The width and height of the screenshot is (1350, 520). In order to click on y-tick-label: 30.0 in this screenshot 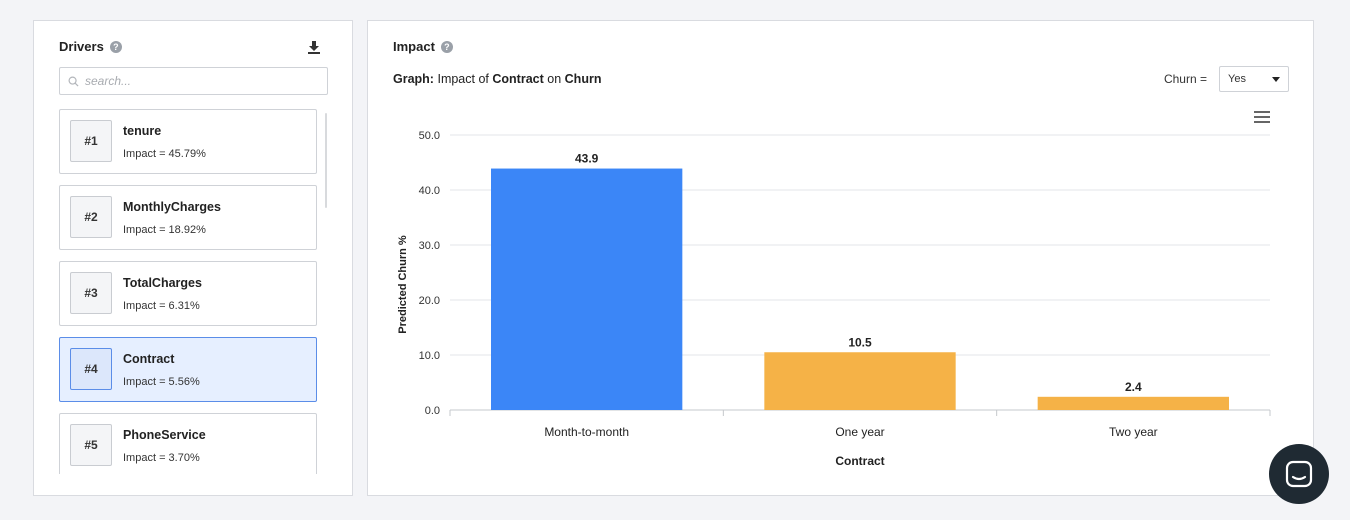, I will do `click(429, 246)`.